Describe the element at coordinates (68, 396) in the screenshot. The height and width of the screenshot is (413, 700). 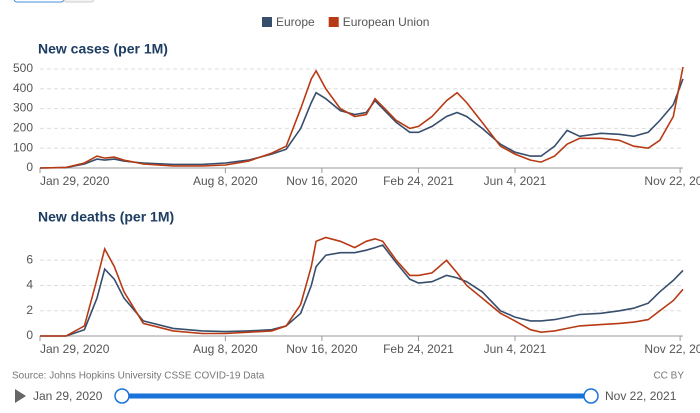
I see `slider-start-label: Jan 29, 2020` at that location.